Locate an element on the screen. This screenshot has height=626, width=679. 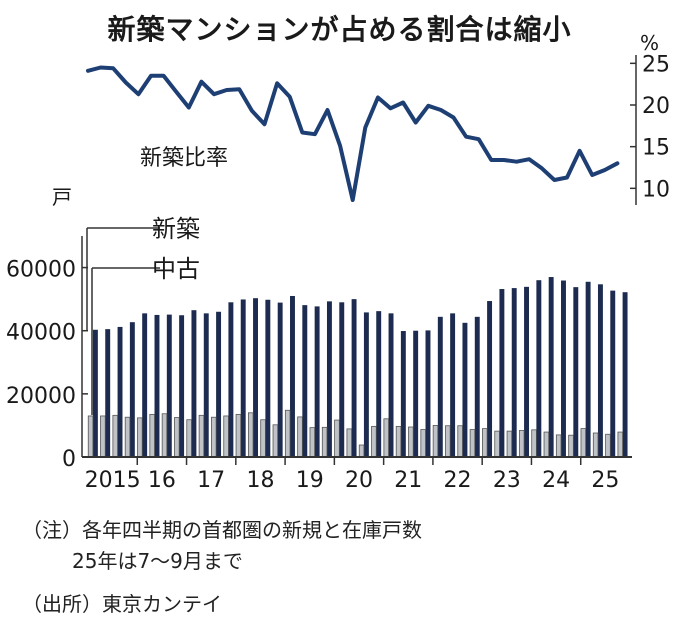
bar-legend: 新築 中古 is located at coordinates (143, 315).